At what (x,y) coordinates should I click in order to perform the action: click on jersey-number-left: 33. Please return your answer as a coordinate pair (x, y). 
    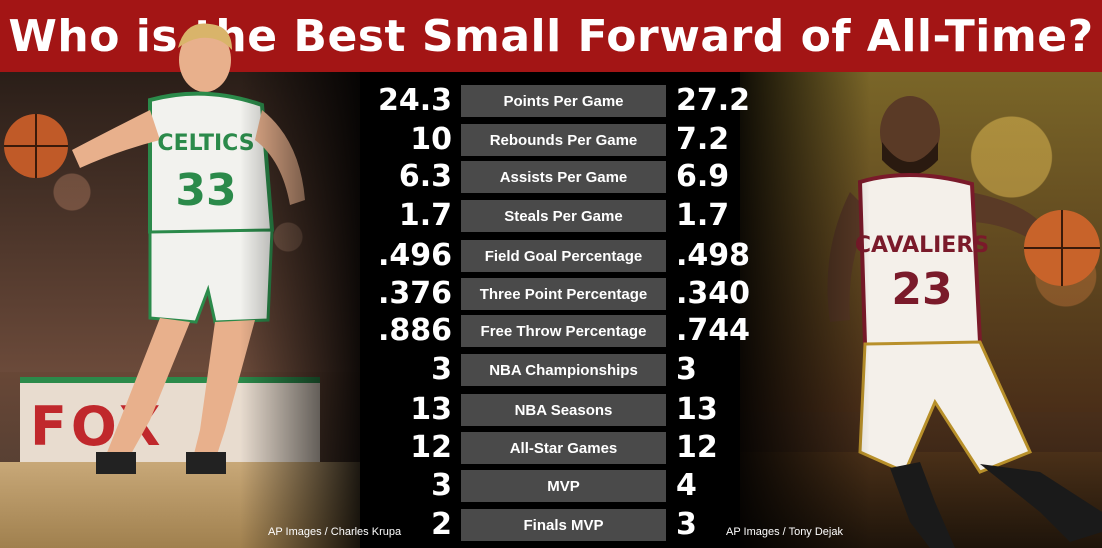
    Looking at the image, I should click on (205, 190).